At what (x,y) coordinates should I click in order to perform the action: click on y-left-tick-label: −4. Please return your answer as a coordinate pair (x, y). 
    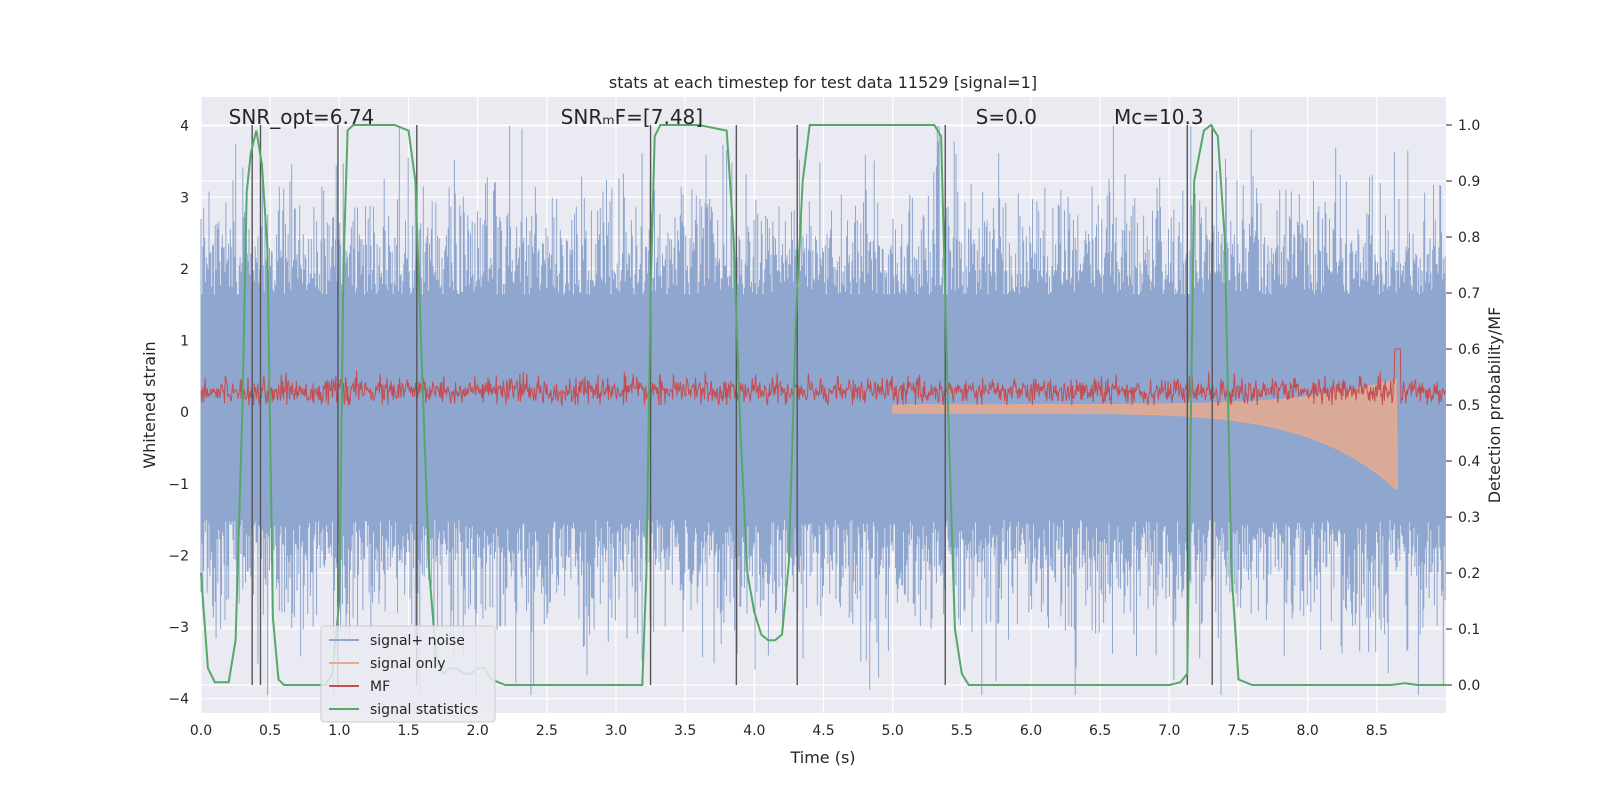
    Looking at the image, I should click on (178, 700).